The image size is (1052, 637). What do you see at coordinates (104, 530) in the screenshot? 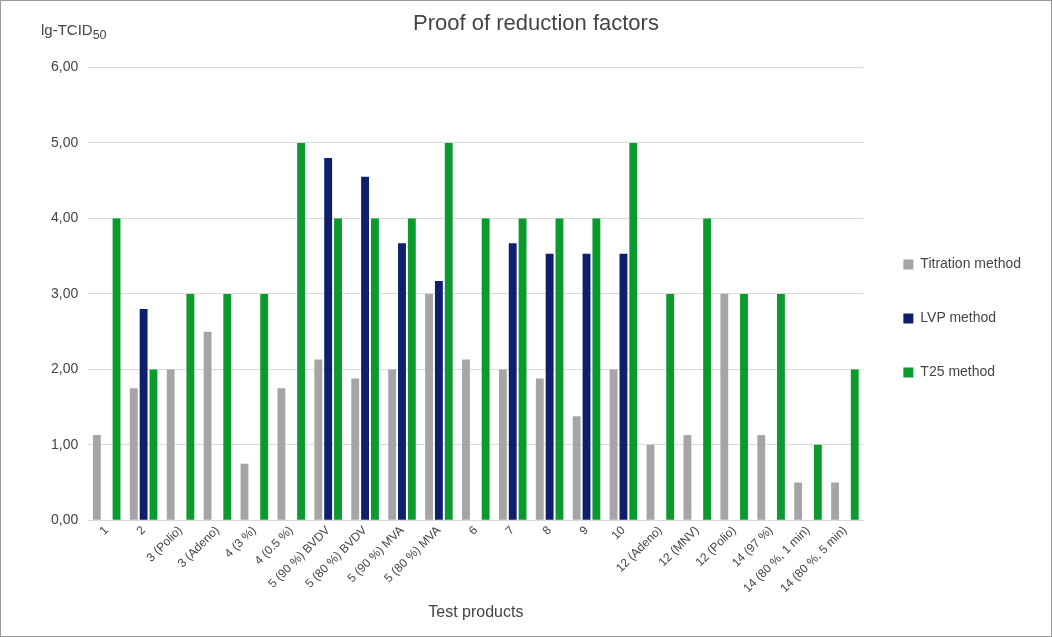
I see `x-tick-label: 1` at bounding box center [104, 530].